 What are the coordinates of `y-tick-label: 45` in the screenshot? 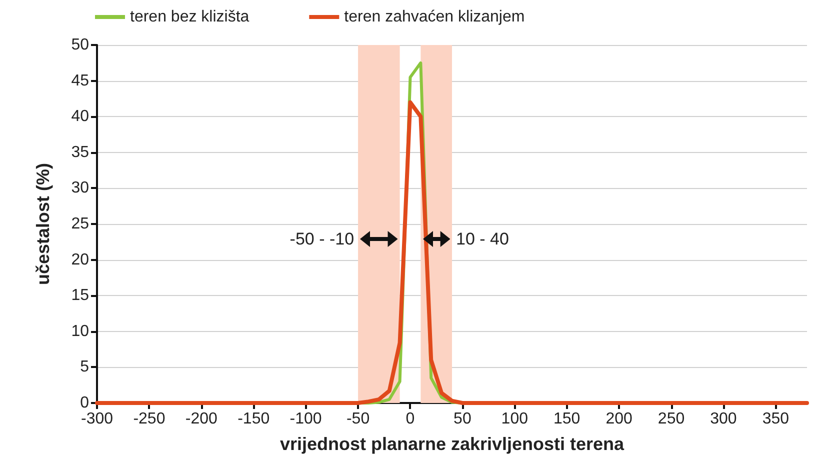 It's located at (80, 81).